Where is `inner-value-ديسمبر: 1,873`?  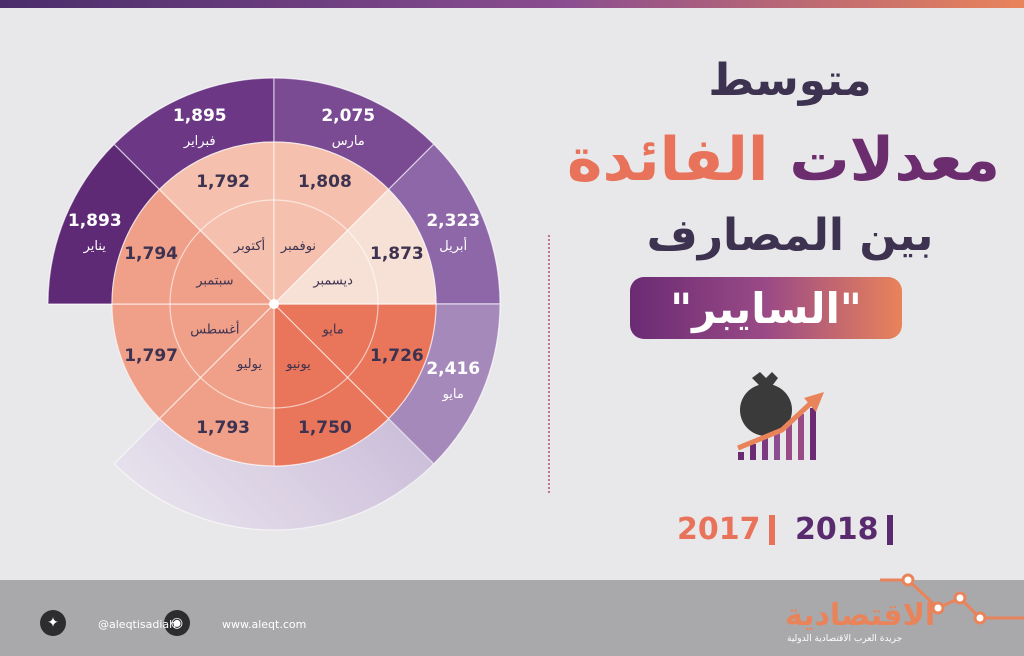
inner-value-ديسمبر: 1,873 is located at coordinates (397, 254).